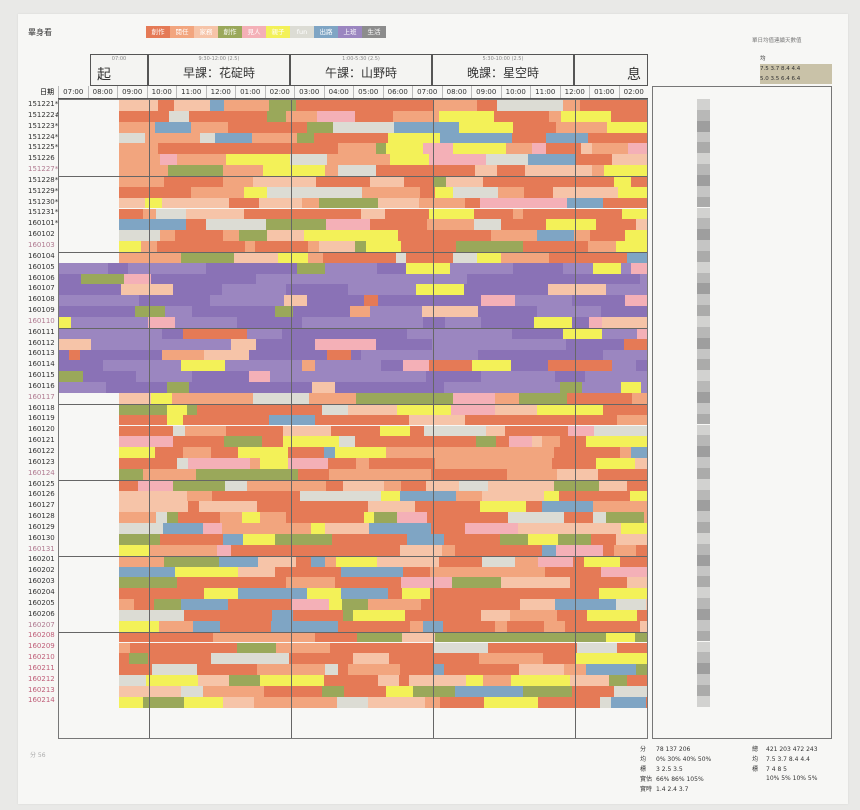  I want to click on date-label: 160122, so click(41, 451).